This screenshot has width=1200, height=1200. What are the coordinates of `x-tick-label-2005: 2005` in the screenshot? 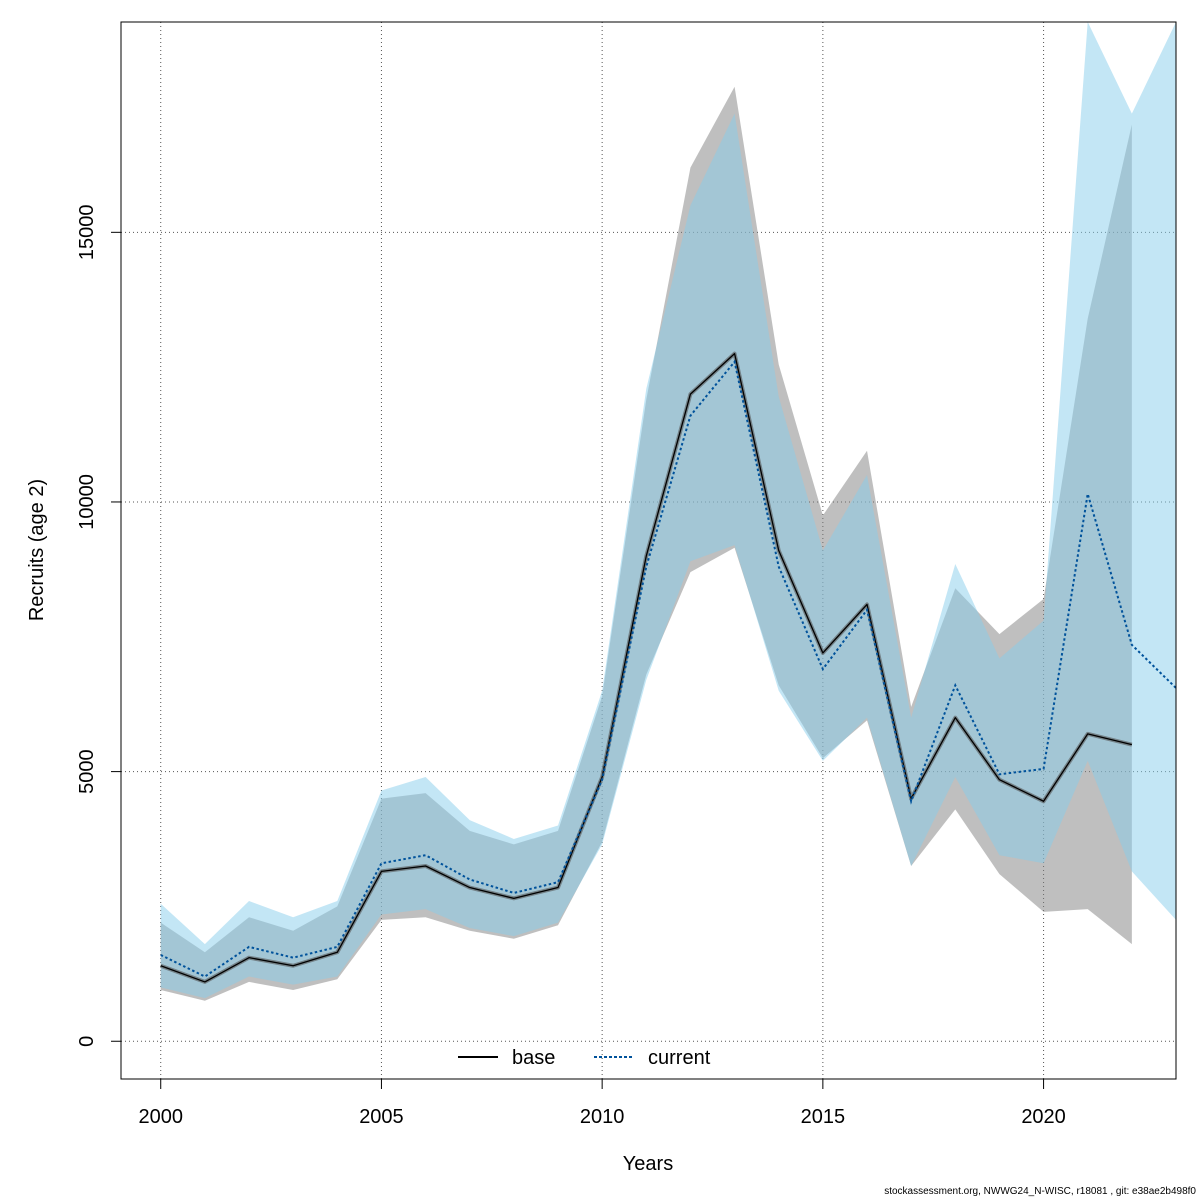 It's located at (381, 1117).